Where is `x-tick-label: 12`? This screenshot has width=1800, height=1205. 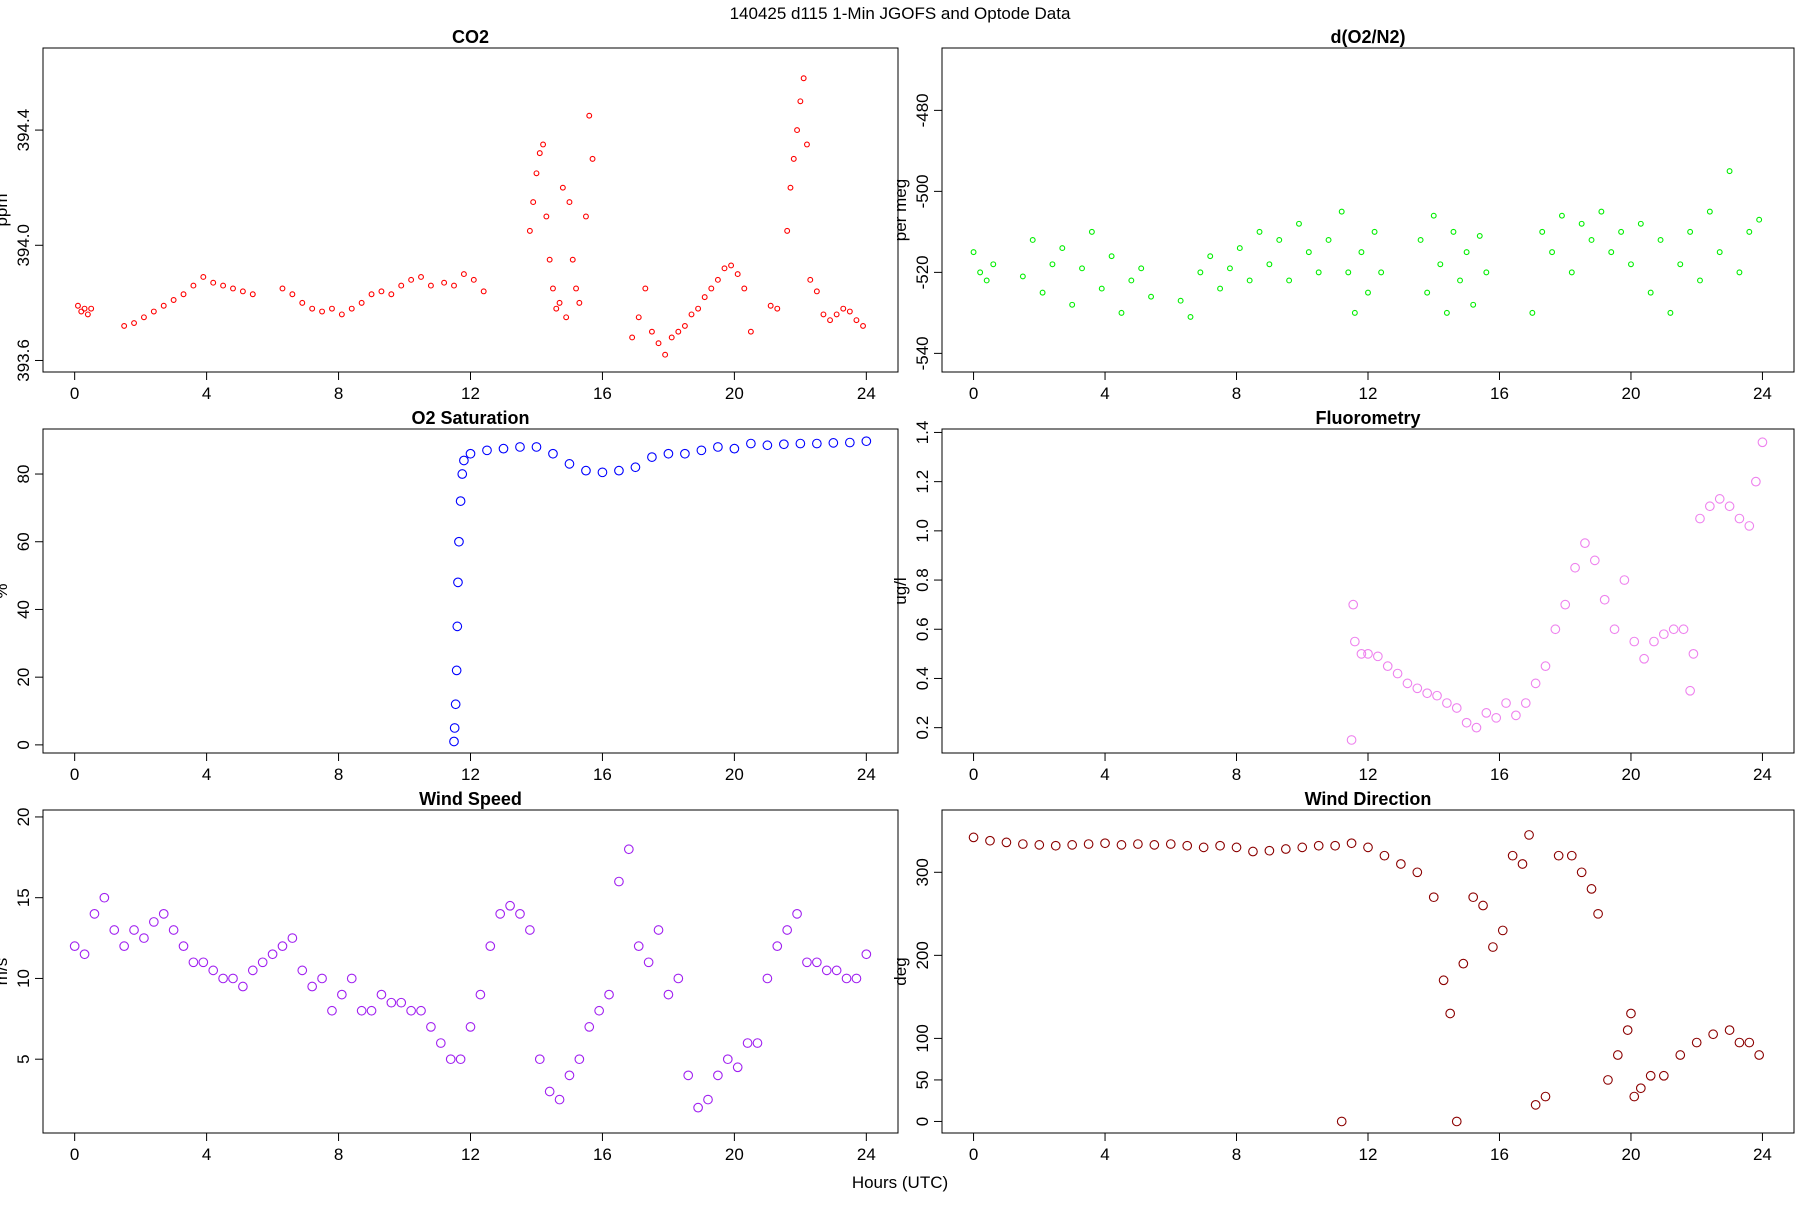
x-tick-label: 12 is located at coordinates (470, 1154).